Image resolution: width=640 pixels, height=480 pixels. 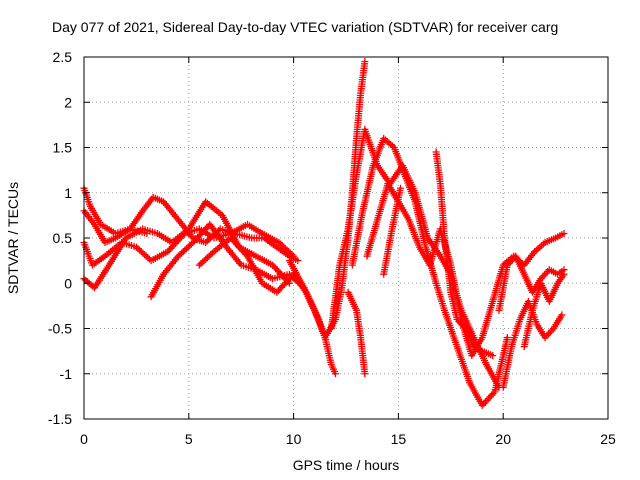 What do you see at coordinates (189, 439) in the screenshot?
I see `x-tick-label: 5` at bounding box center [189, 439].